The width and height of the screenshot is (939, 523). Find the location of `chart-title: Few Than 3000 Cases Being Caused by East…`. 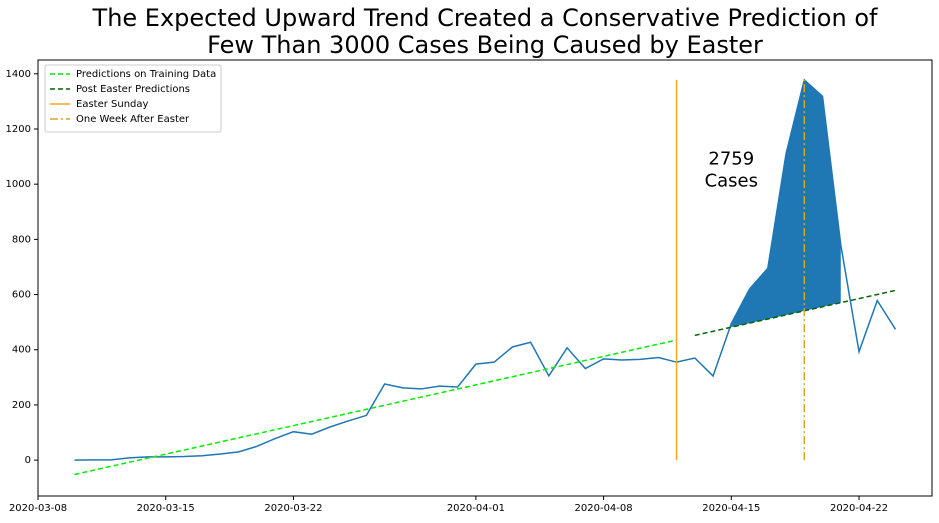

chart-title: Few Than 3000 Cases Being Caused by East… is located at coordinates (485, 45).